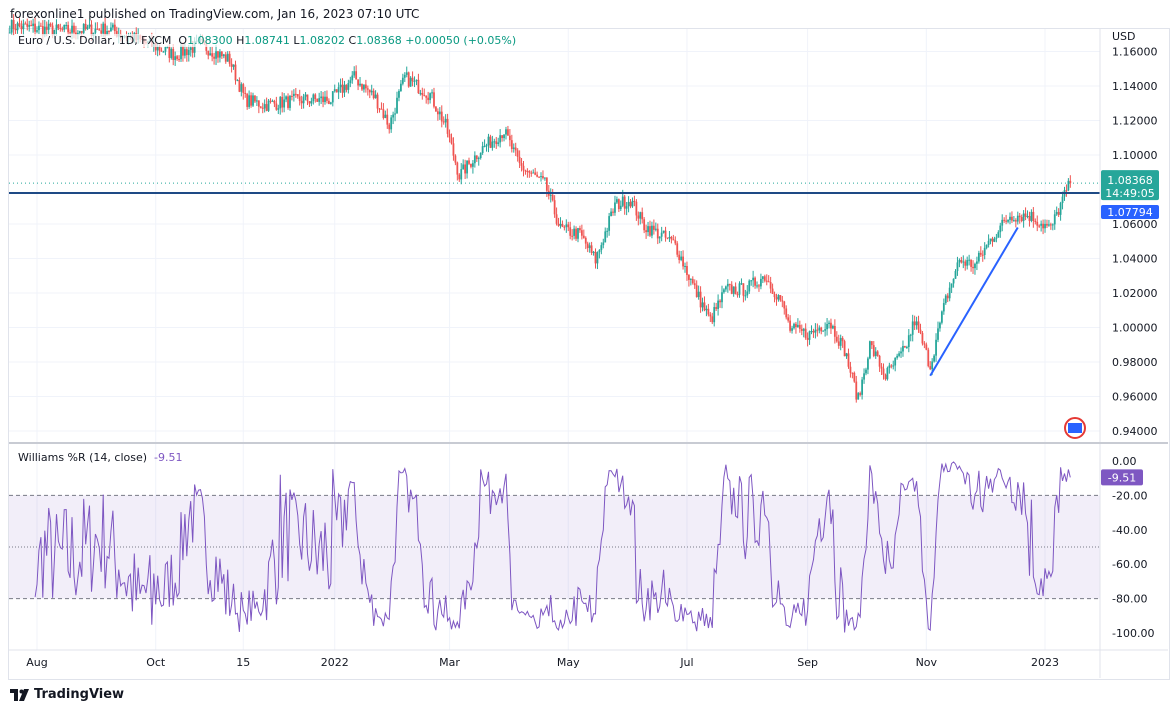 The image size is (1176, 713). What do you see at coordinates (1122, 477) in the screenshot?
I see `indicator-badge-text: -9.51` at bounding box center [1122, 477].